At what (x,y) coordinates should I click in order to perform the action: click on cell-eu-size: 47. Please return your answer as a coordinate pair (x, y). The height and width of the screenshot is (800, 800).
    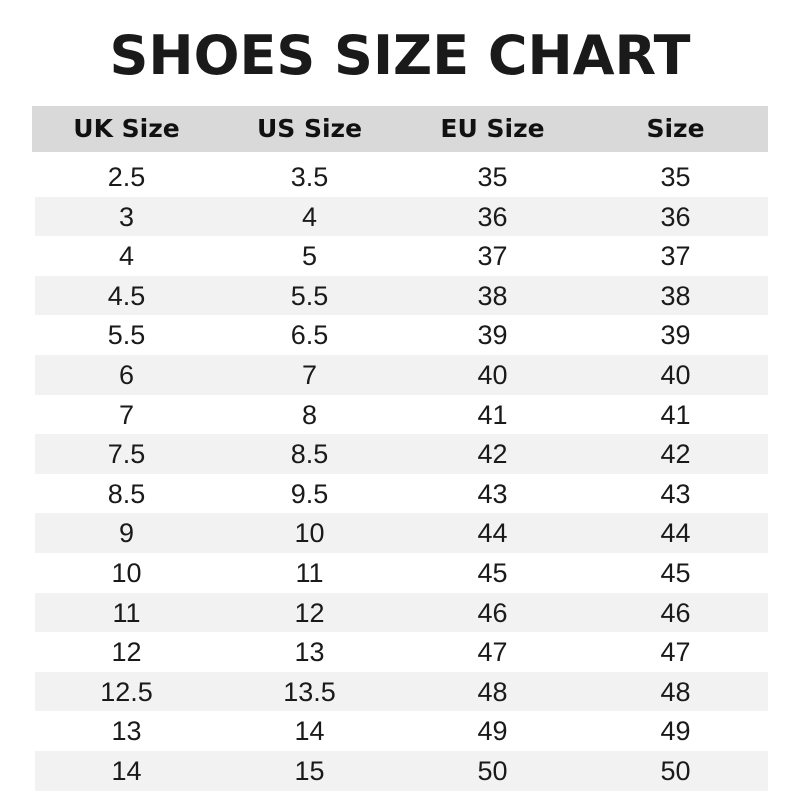
    Looking at the image, I should click on (492, 652).